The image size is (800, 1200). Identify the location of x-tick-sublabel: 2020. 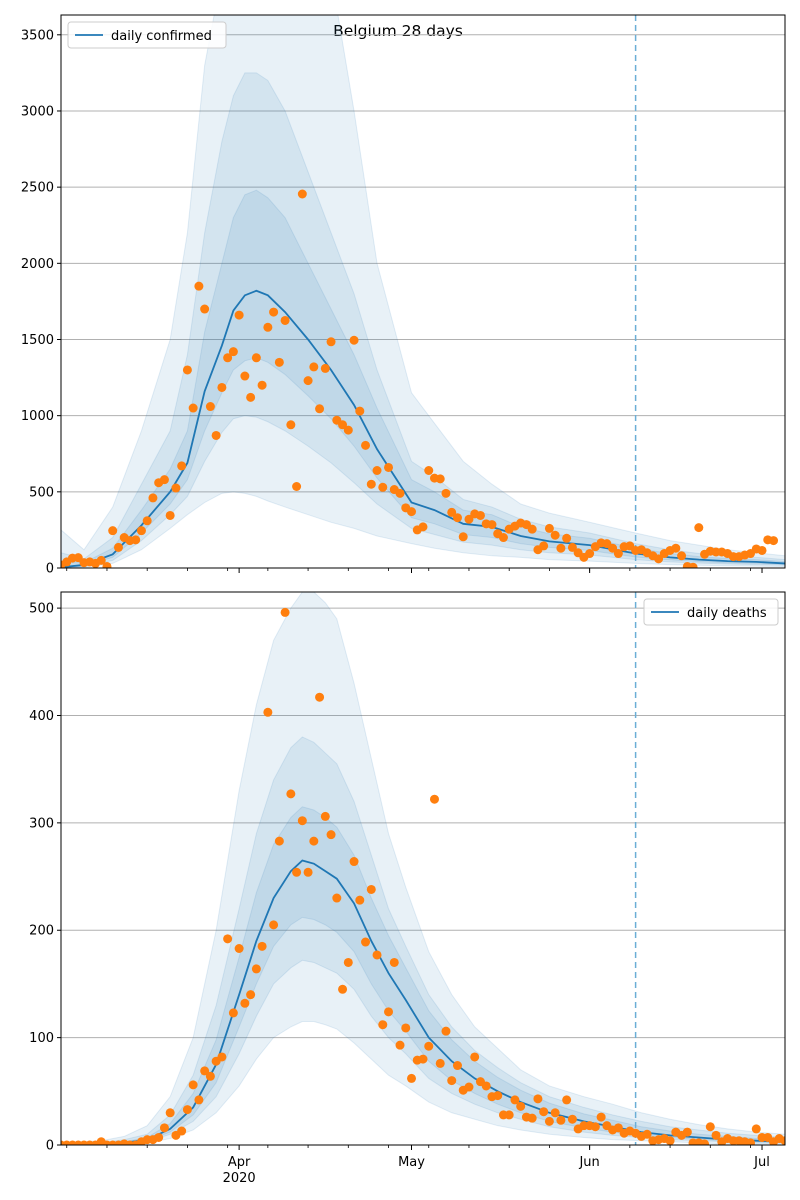
(239, 1178).